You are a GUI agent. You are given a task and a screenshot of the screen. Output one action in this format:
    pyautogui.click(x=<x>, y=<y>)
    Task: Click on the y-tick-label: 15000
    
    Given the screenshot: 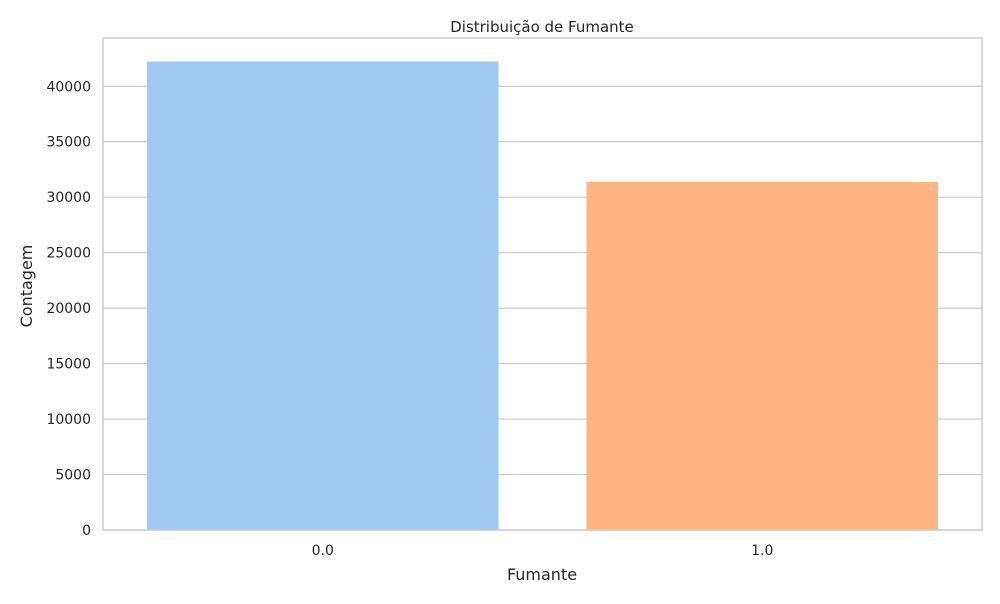 What is the action you would take?
    pyautogui.click(x=68, y=365)
    